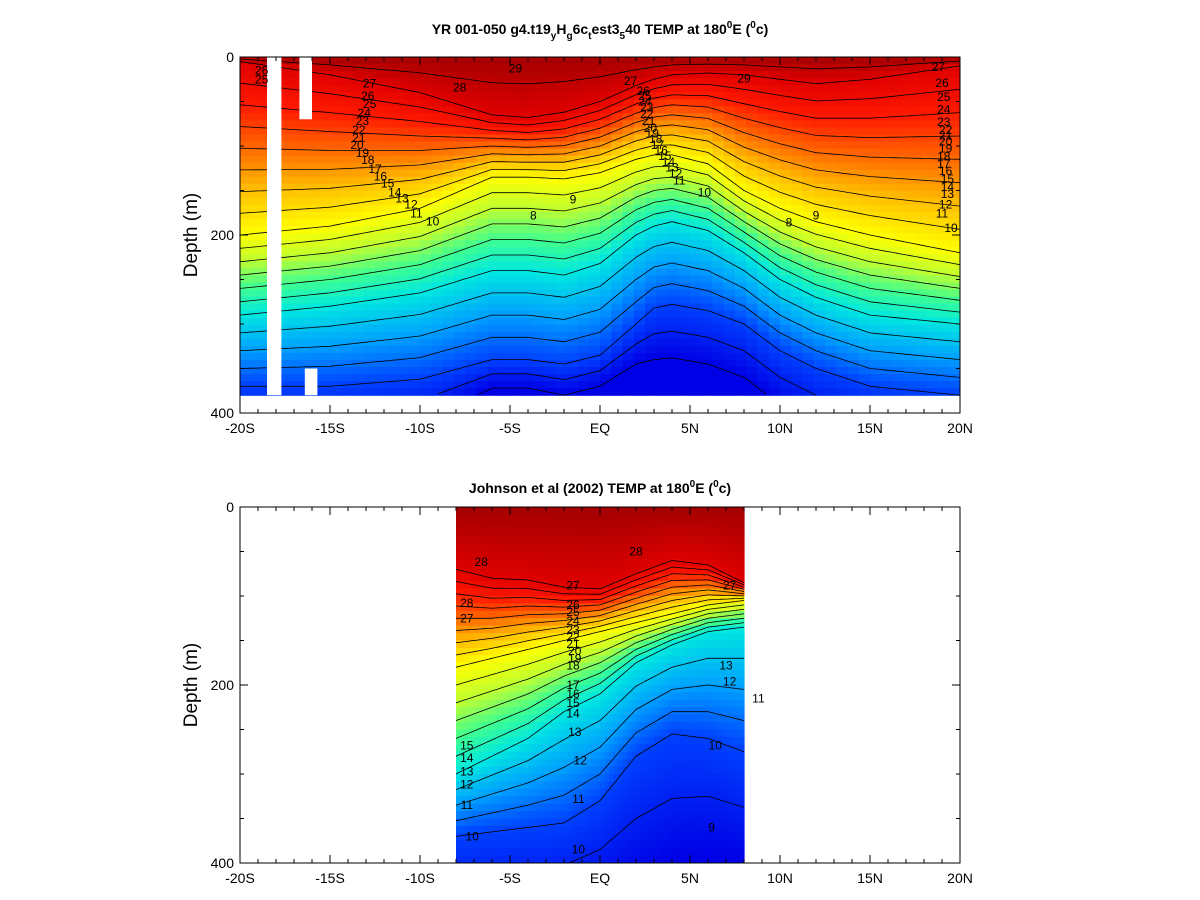 This screenshot has height=900, width=1200. I want to click on contour-label: 17, so click(944, 164).